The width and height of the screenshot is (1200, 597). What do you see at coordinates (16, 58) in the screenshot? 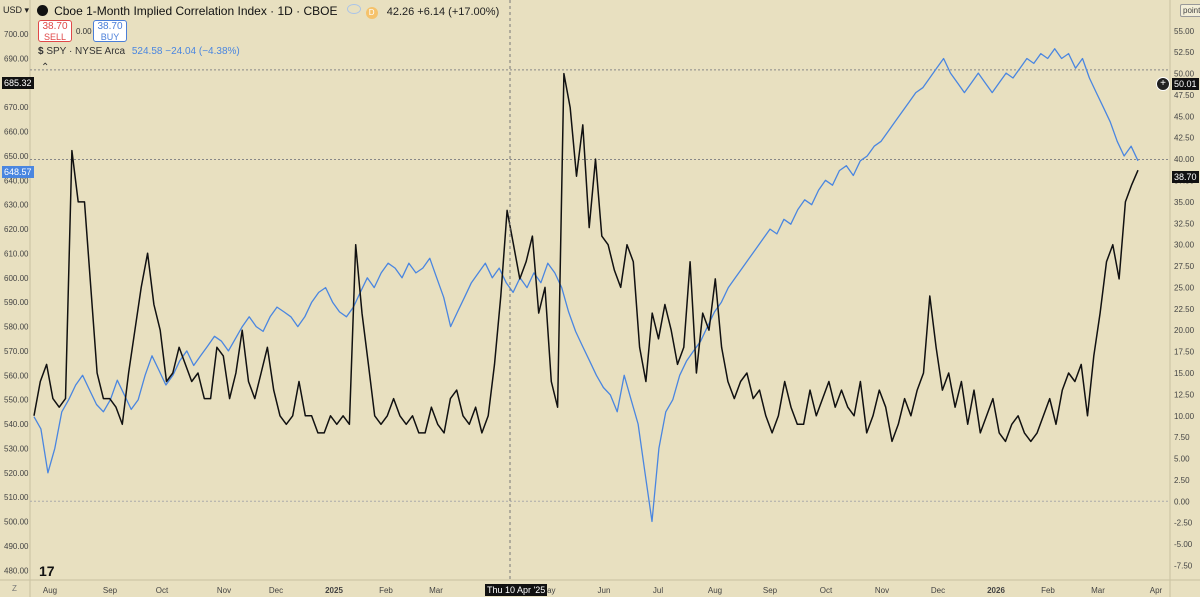
I see `left-tick-label: 690.00` at bounding box center [16, 58].